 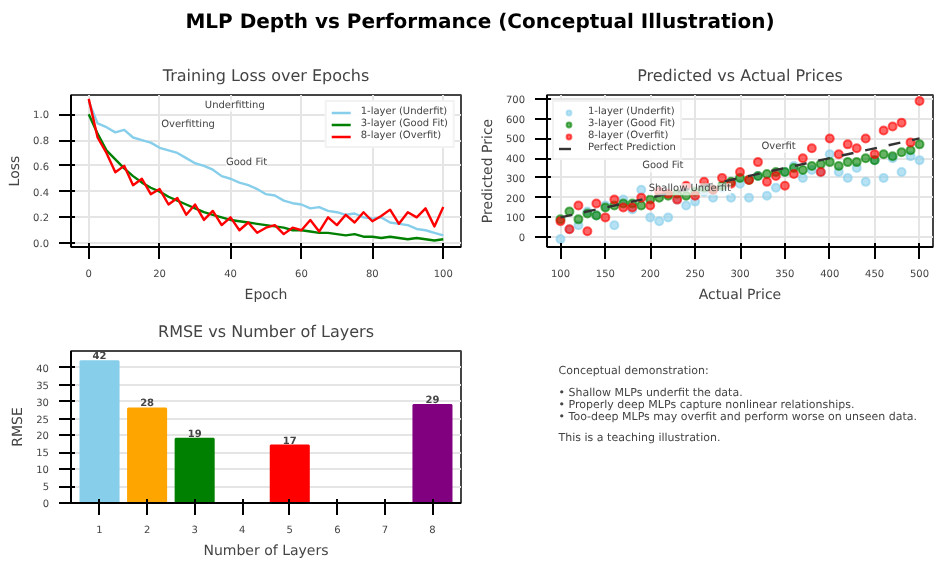 What do you see at coordinates (265, 76) in the screenshot?
I see `chart-title: Training Loss over Epochs` at bounding box center [265, 76].